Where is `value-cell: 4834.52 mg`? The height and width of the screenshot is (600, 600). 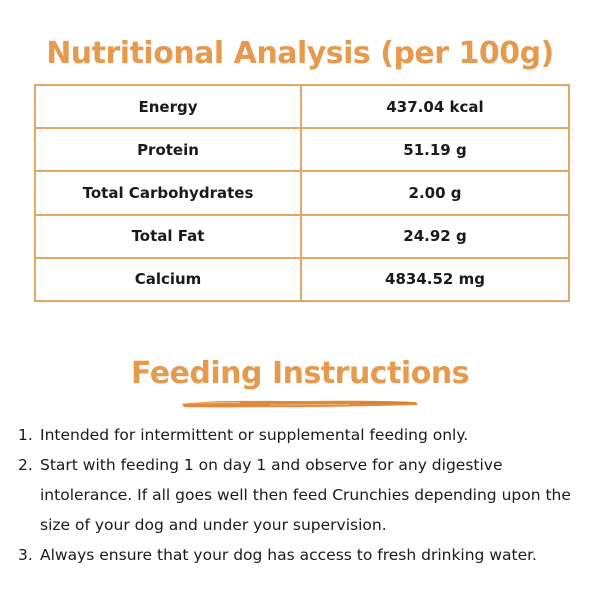
value-cell: 4834.52 mg is located at coordinates (435, 279).